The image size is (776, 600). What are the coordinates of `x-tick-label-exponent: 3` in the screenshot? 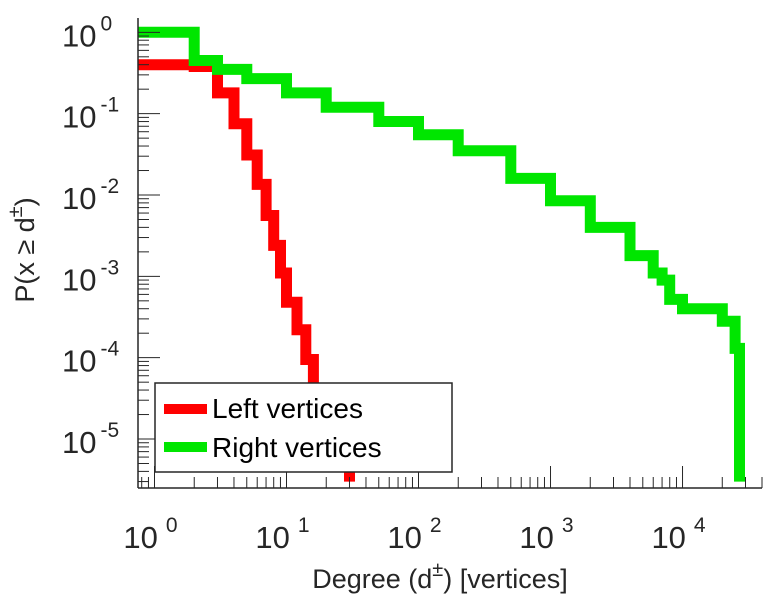 It's located at (568, 525).